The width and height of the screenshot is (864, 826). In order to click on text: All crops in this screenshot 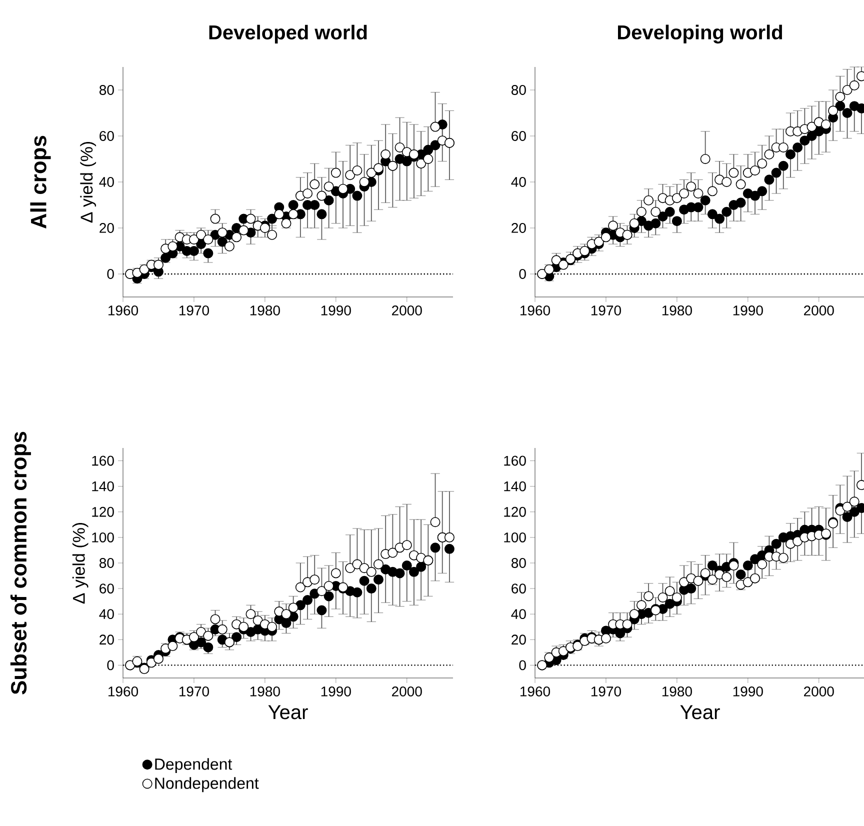, I will do `click(40, 182)`.